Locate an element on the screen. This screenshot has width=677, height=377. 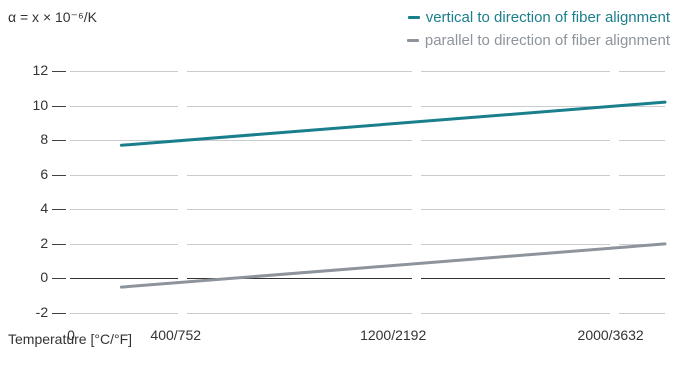
legend-swatch-parallel is located at coordinates (412, 40).